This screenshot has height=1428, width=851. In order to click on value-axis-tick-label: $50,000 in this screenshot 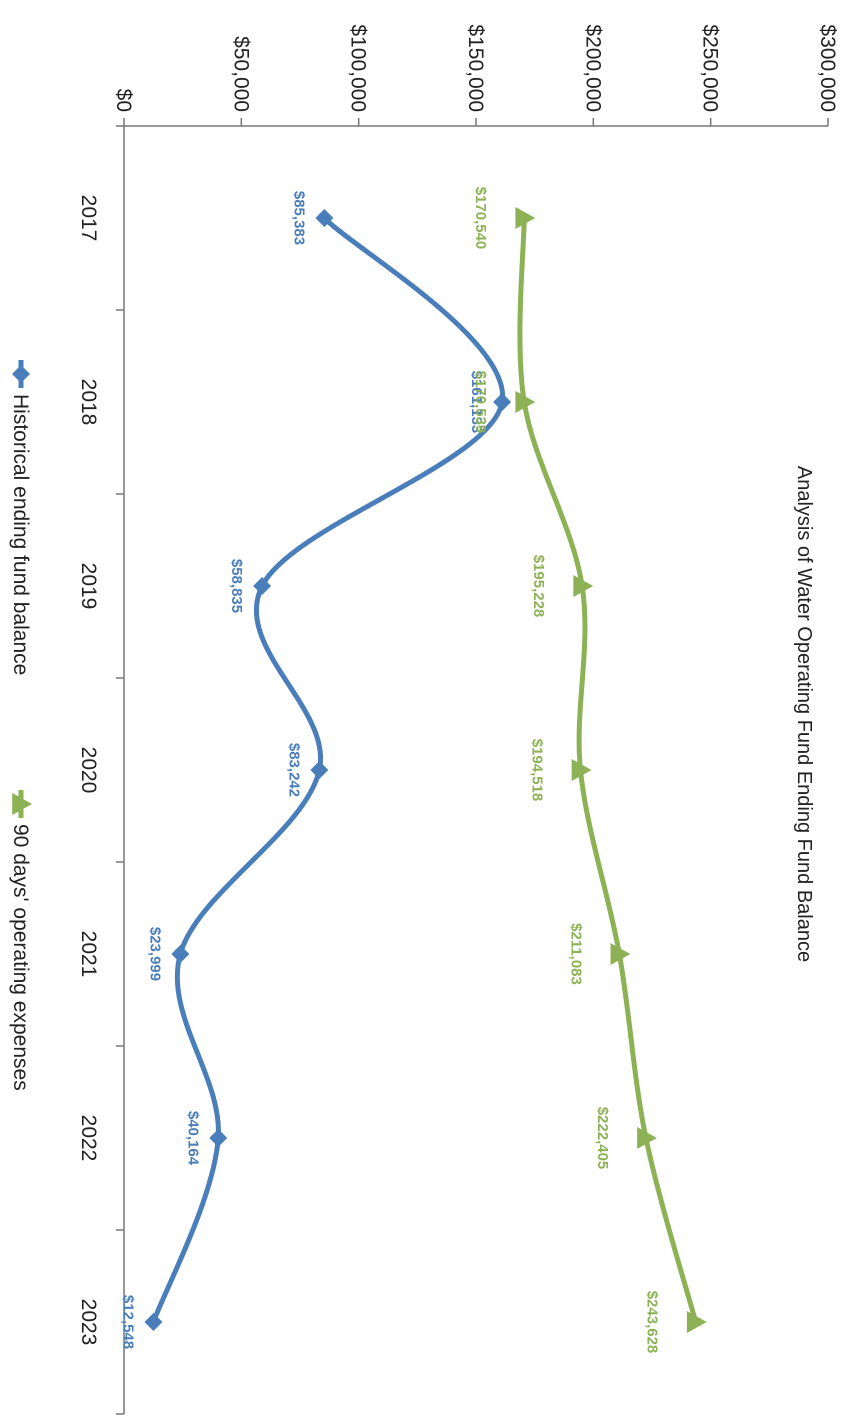, I will do `click(240, 74)`.